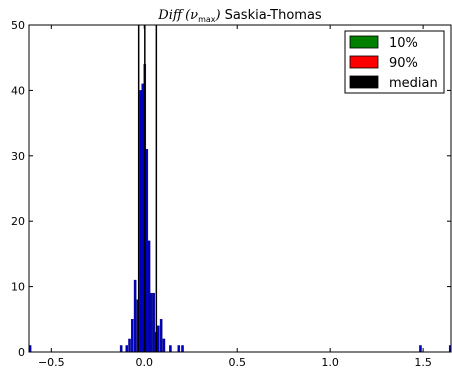  Describe the element at coordinates (330, 362) in the screenshot. I see `x-tick-label: 1.0` at that location.